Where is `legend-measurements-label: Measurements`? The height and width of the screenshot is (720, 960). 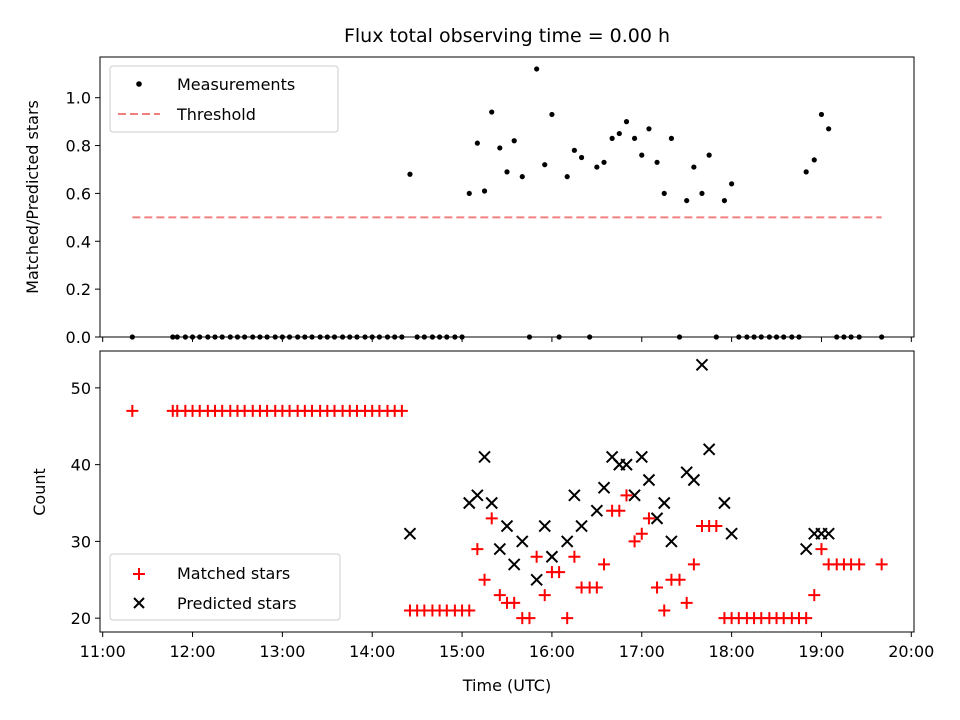
legend-measurements-label: Measurements is located at coordinates (236, 84).